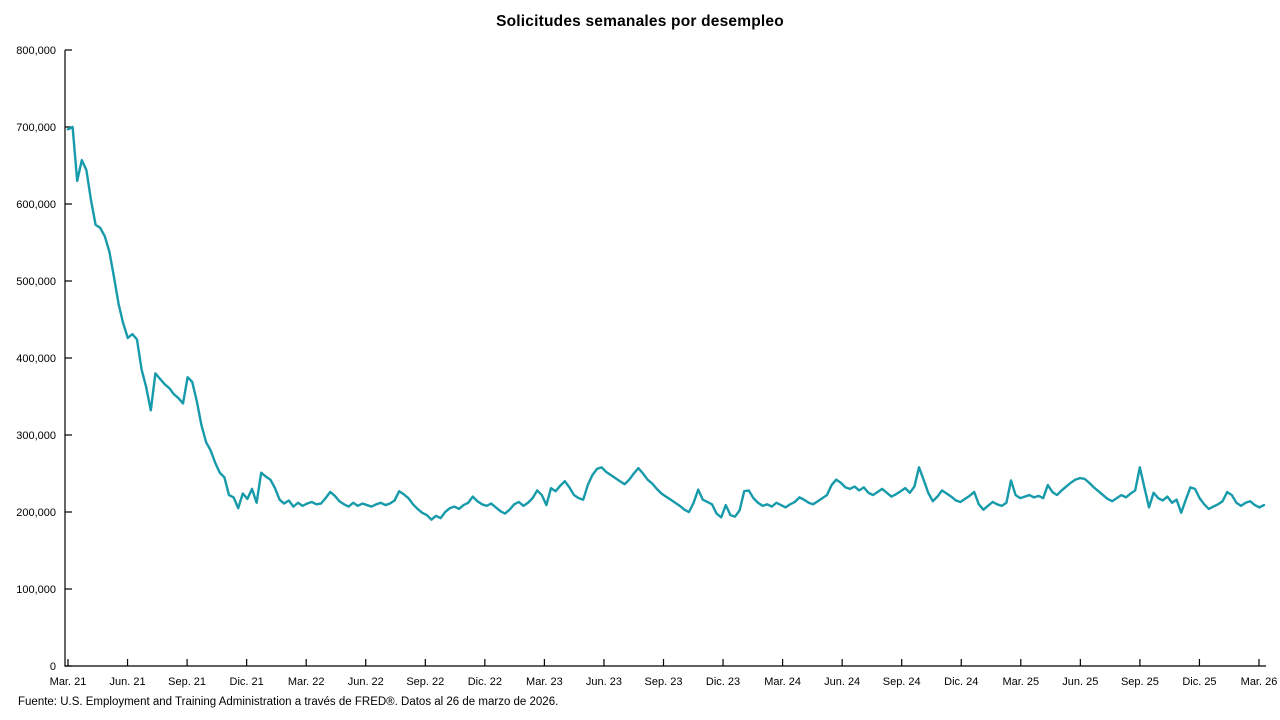 Image resolution: width=1280 pixels, height=720 pixels. What do you see at coordinates (1199, 682) in the screenshot?
I see `x-tick-label: Dic. 25` at bounding box center [1199, 682].